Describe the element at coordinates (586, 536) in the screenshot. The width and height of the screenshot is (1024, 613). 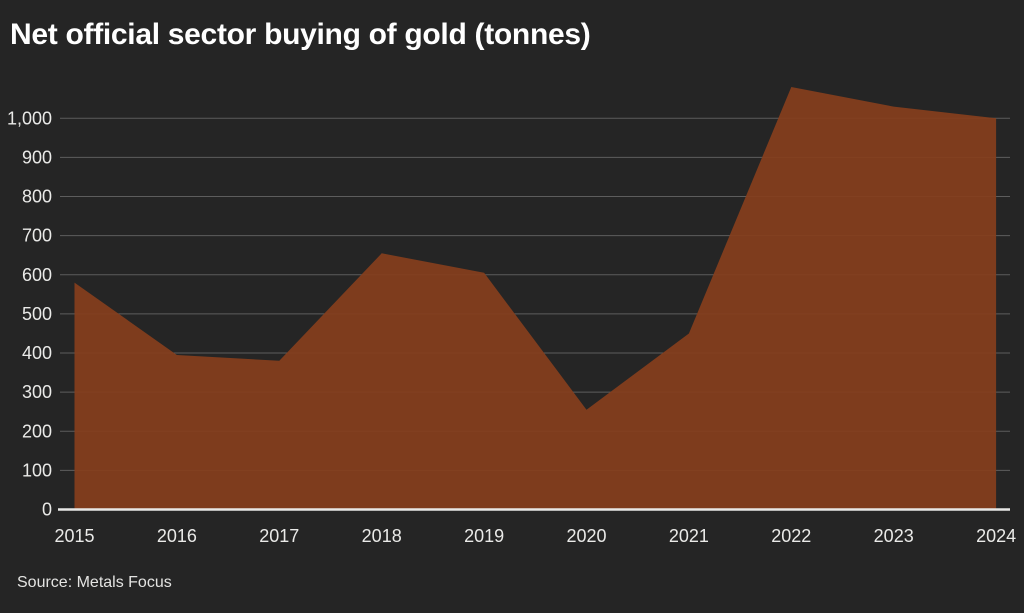
I see `xtick-label-2020: 2020` at that location.